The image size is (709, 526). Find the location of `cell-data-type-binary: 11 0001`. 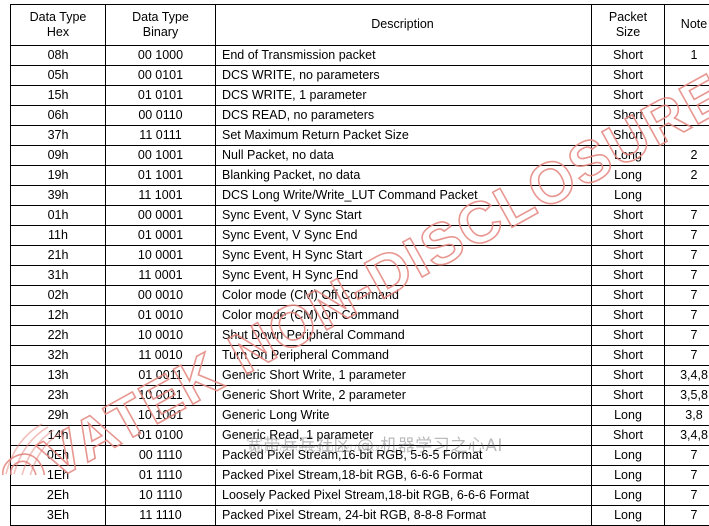

cell-data-type-binary: 11 0001 is located at coordinates (161, 276).